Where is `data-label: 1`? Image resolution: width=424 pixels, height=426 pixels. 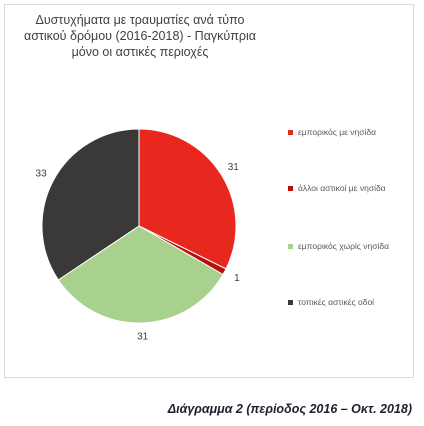
data-label: 1 is located at coordinates (237, 278).